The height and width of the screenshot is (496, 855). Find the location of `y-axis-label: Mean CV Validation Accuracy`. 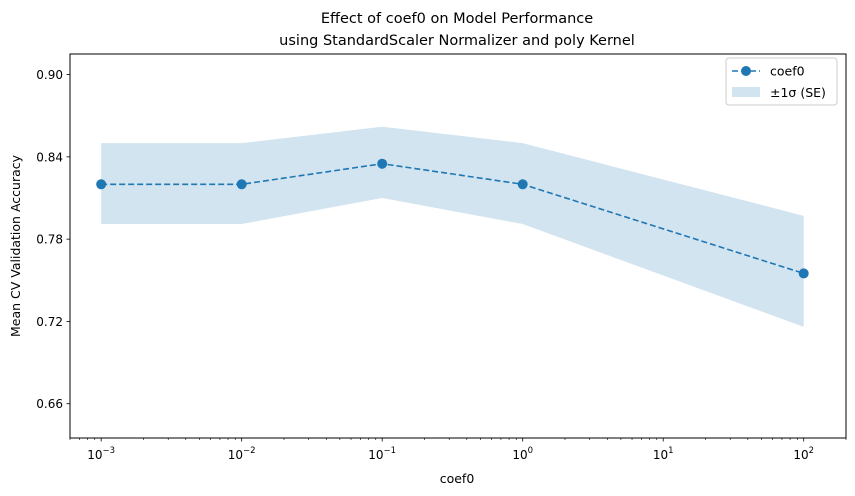

y-axis-label: Mean CV Validation Accuracy is located at coordinates (15, 245).